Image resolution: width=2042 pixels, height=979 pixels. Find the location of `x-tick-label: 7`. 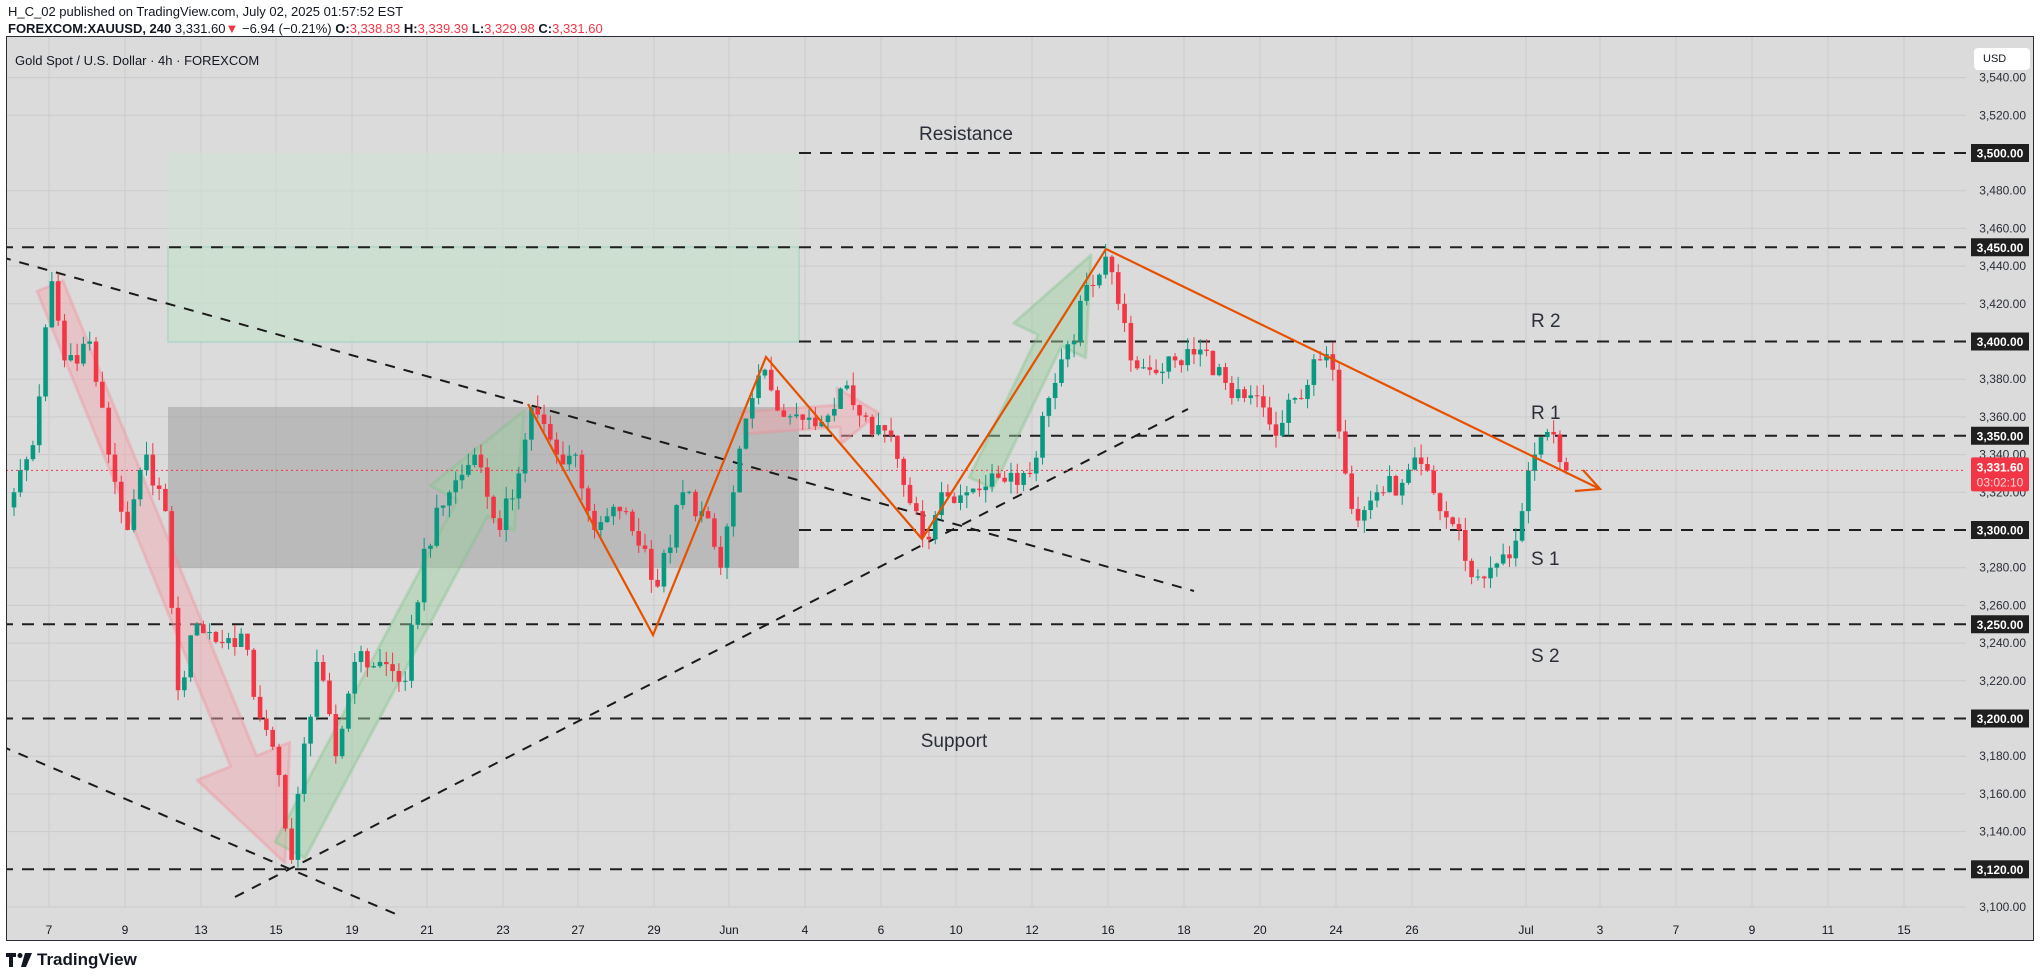

x-tick-label: 7 is located at coordinates (1676, 930).